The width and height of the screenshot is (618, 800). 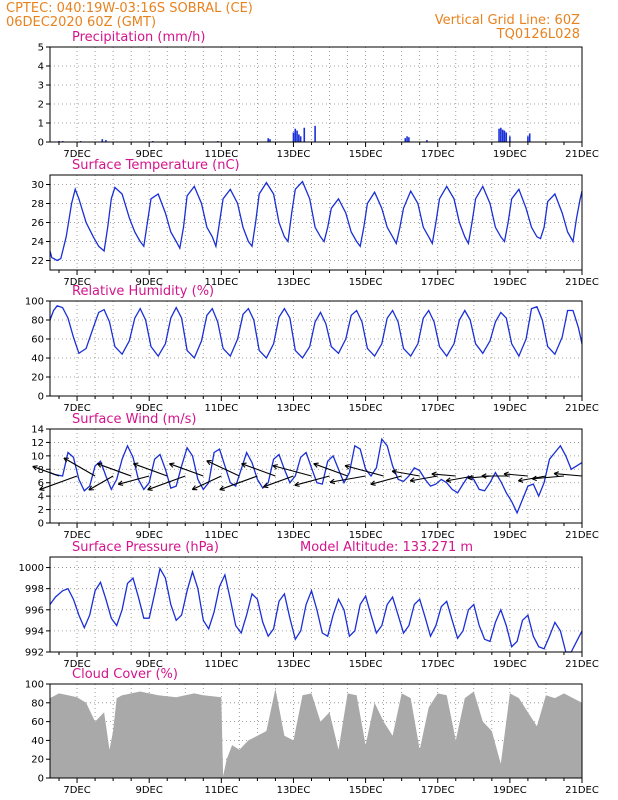 What do you see at coordinates (316, 332) in the screenshot?
I see `rh-line` at bounding box center [316, 332].